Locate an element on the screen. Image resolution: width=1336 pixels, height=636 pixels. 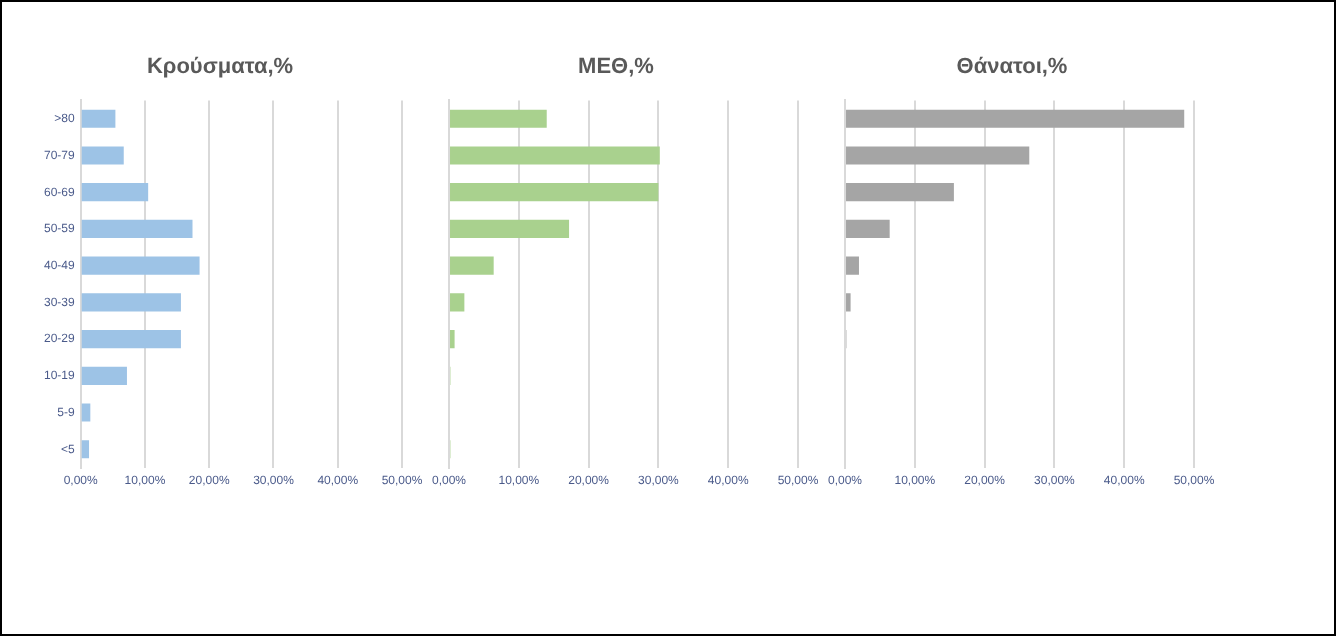
chart-title: Θάνατοι,% is located at coordinates (1012, 67).